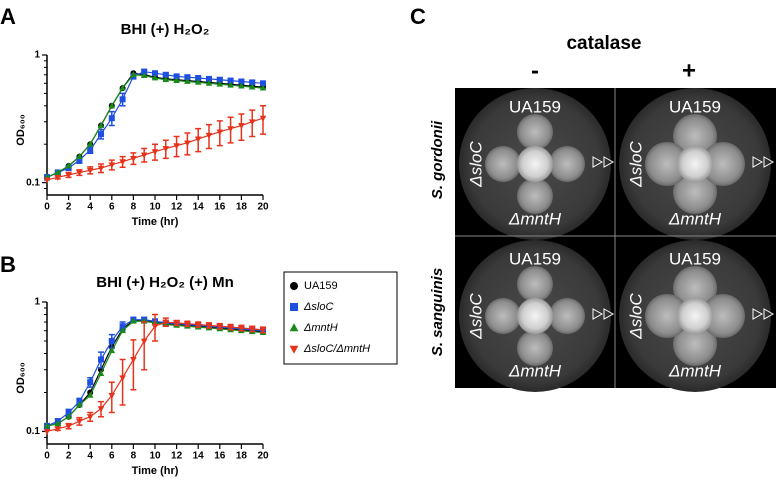 Image resolution: width=777 pixels, height=484 pixels. What do you see at coordinates (242, 207) in the screenshot?
I see `x-tick-label: 18` at bounding box center [242, 207].